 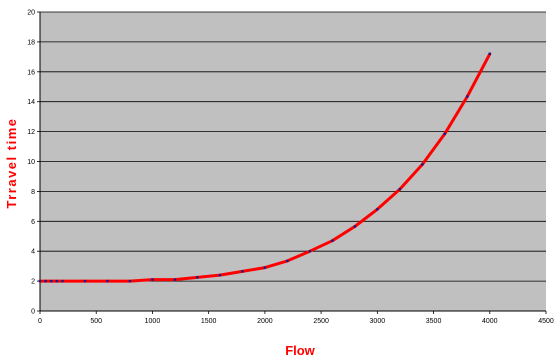 I want to click on y-axis-ticks: 0 2 4 6 8 10 12 14 16 18 20, so click(x=33, y=163).